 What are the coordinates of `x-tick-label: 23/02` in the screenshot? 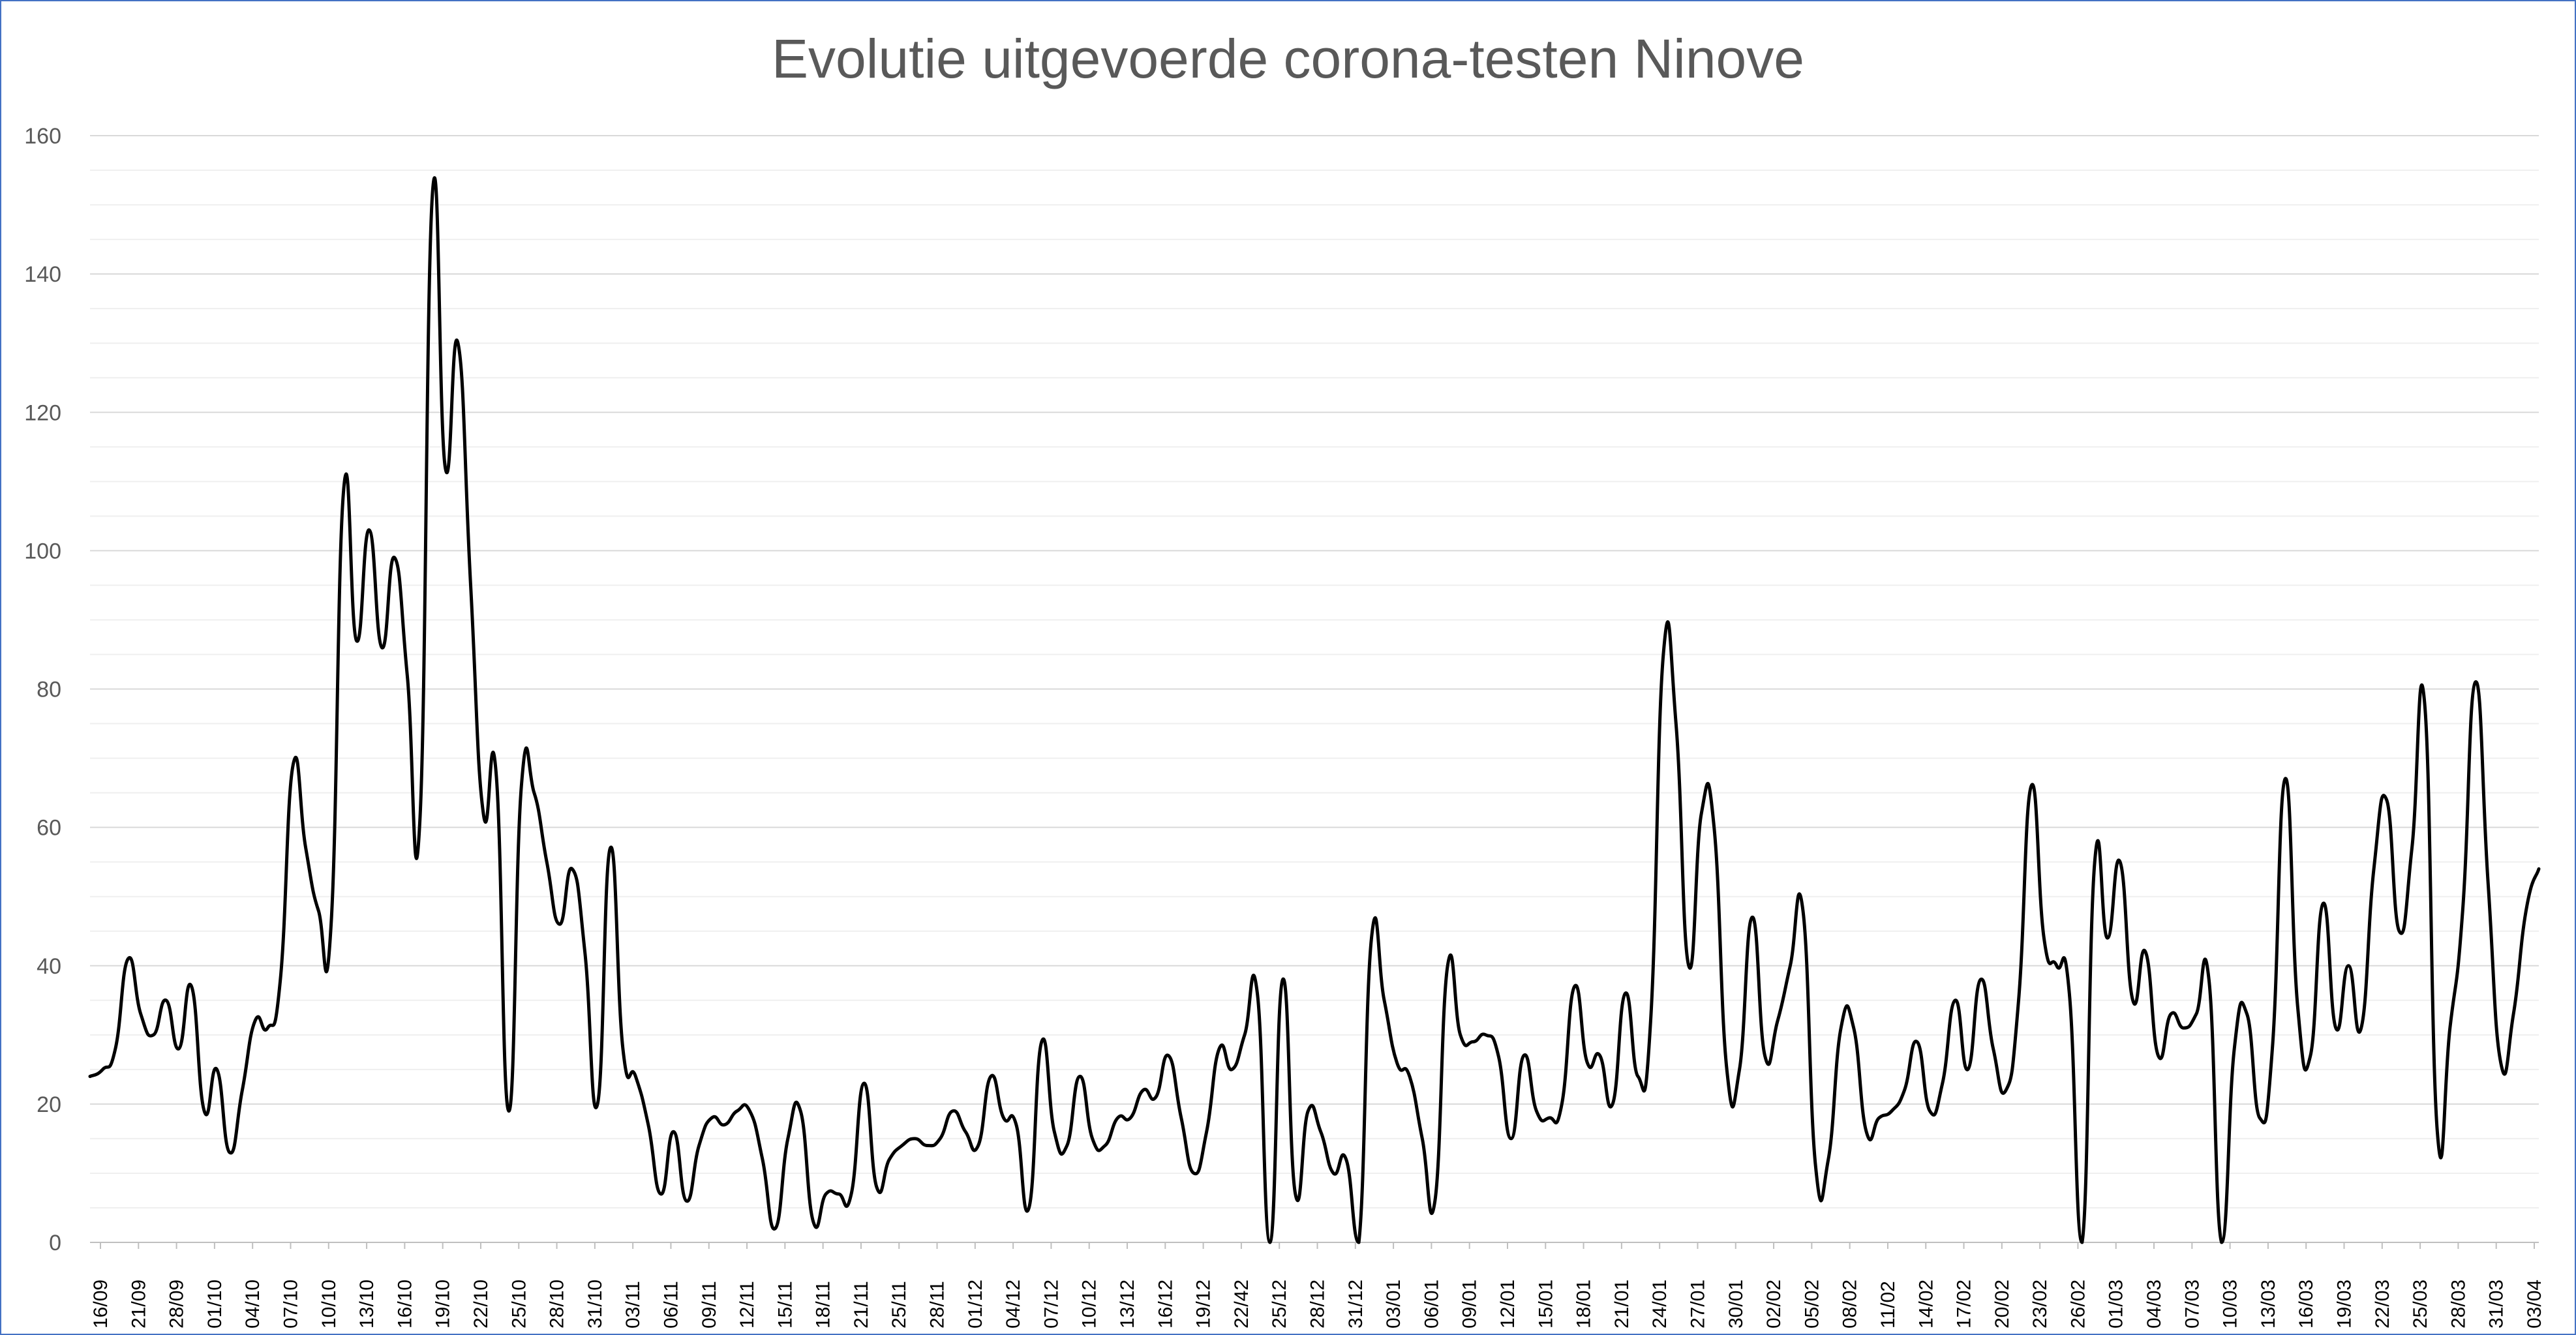 It's located at (2040, 1304).